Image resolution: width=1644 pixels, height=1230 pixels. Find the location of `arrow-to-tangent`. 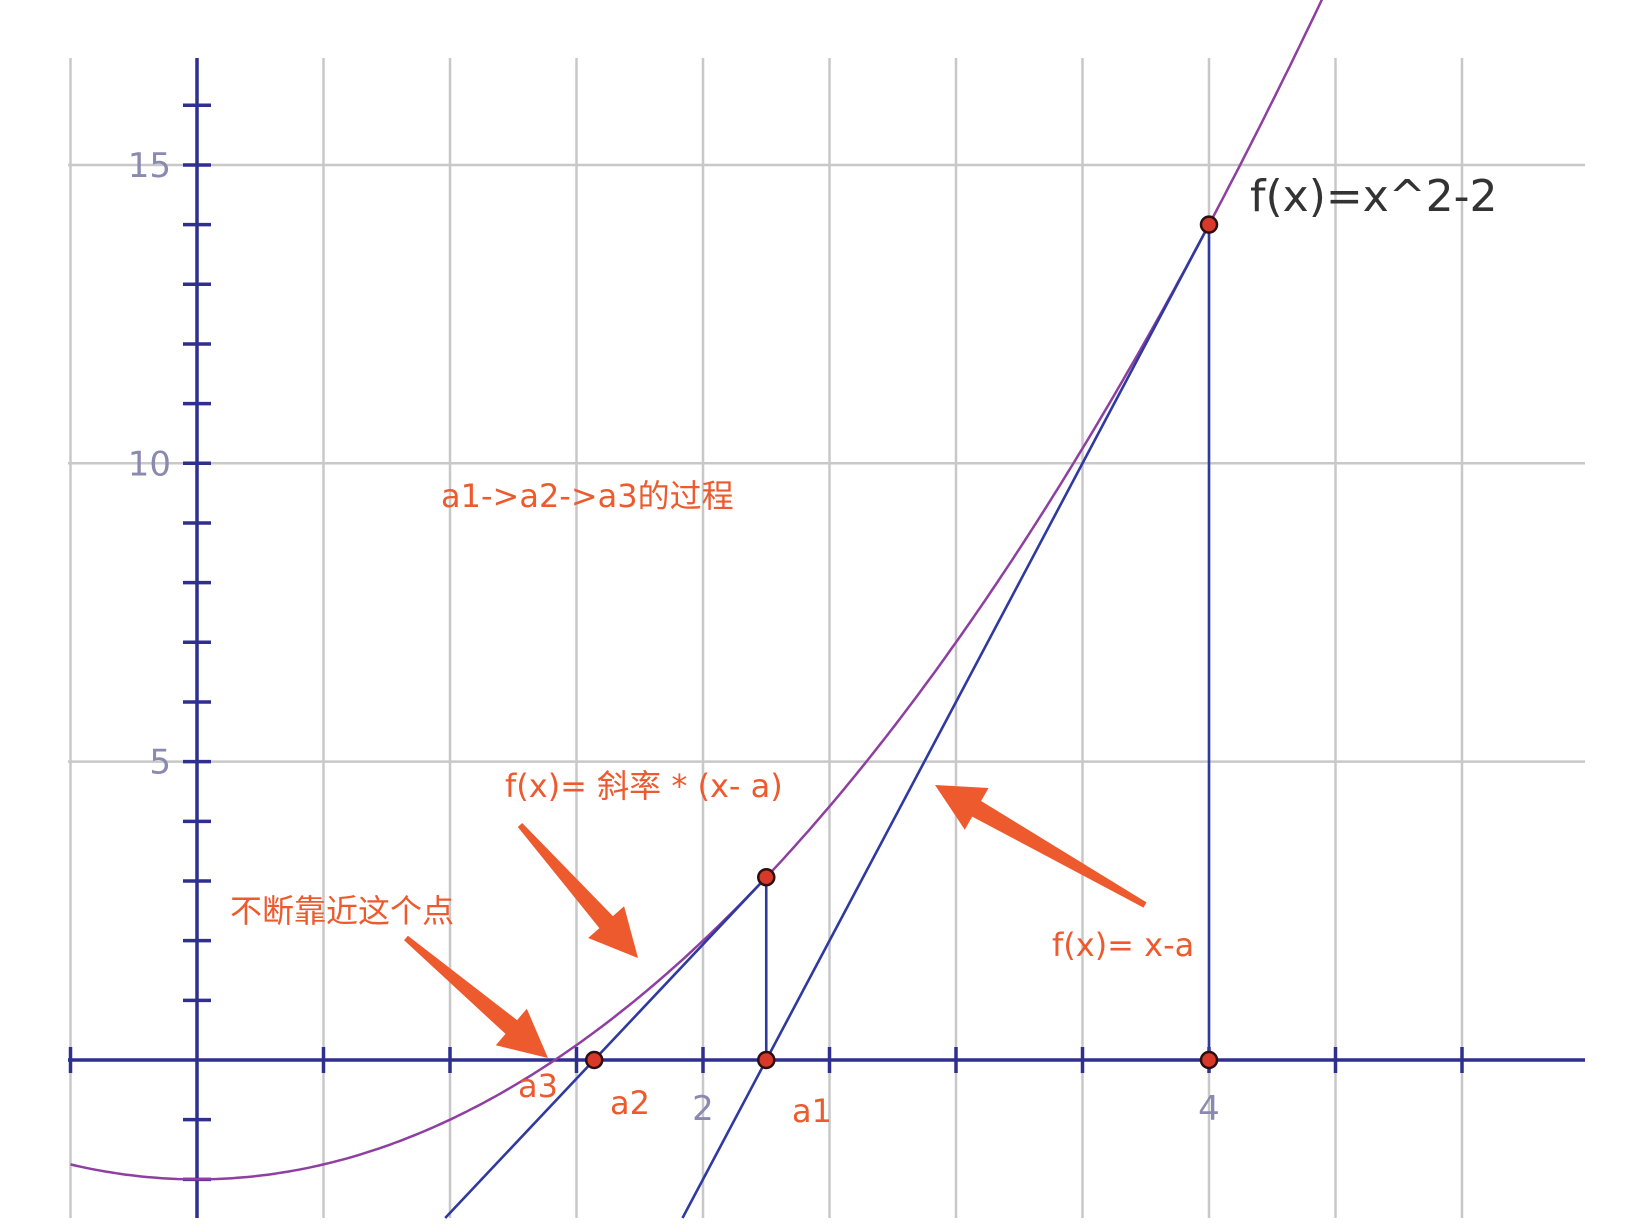

arrow-to-tangent is located at coordinates (577, 890).